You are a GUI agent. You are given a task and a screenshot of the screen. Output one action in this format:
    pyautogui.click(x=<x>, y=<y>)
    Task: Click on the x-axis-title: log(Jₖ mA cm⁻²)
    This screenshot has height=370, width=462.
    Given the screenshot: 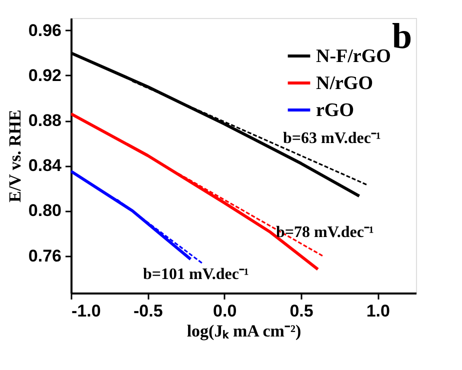 What is the action you would take?
    pyautogui.click(x=244, y=331)
    